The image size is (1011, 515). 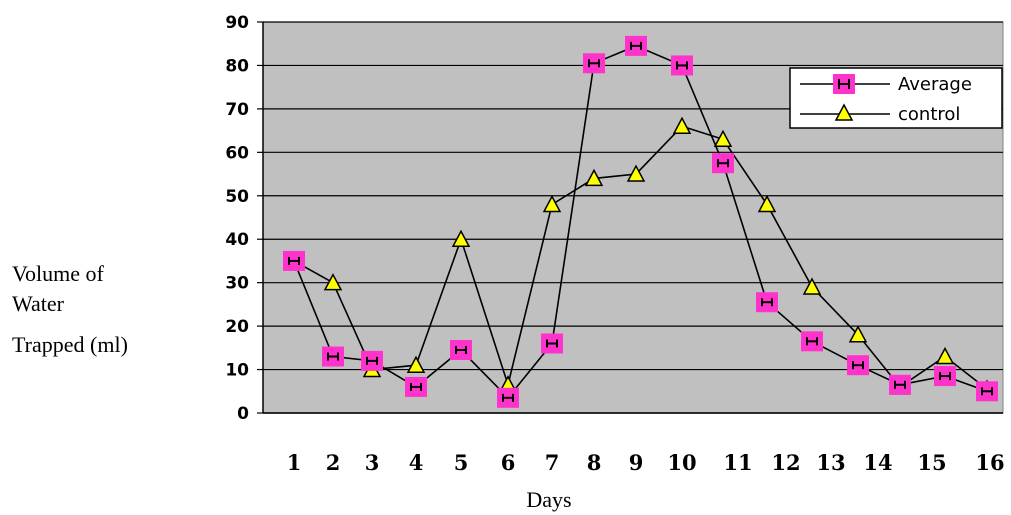 What do you see at coordinates (294, 462) in the screenshot?
I see `x-tick-label: 1` at bounding box center [294, 462].